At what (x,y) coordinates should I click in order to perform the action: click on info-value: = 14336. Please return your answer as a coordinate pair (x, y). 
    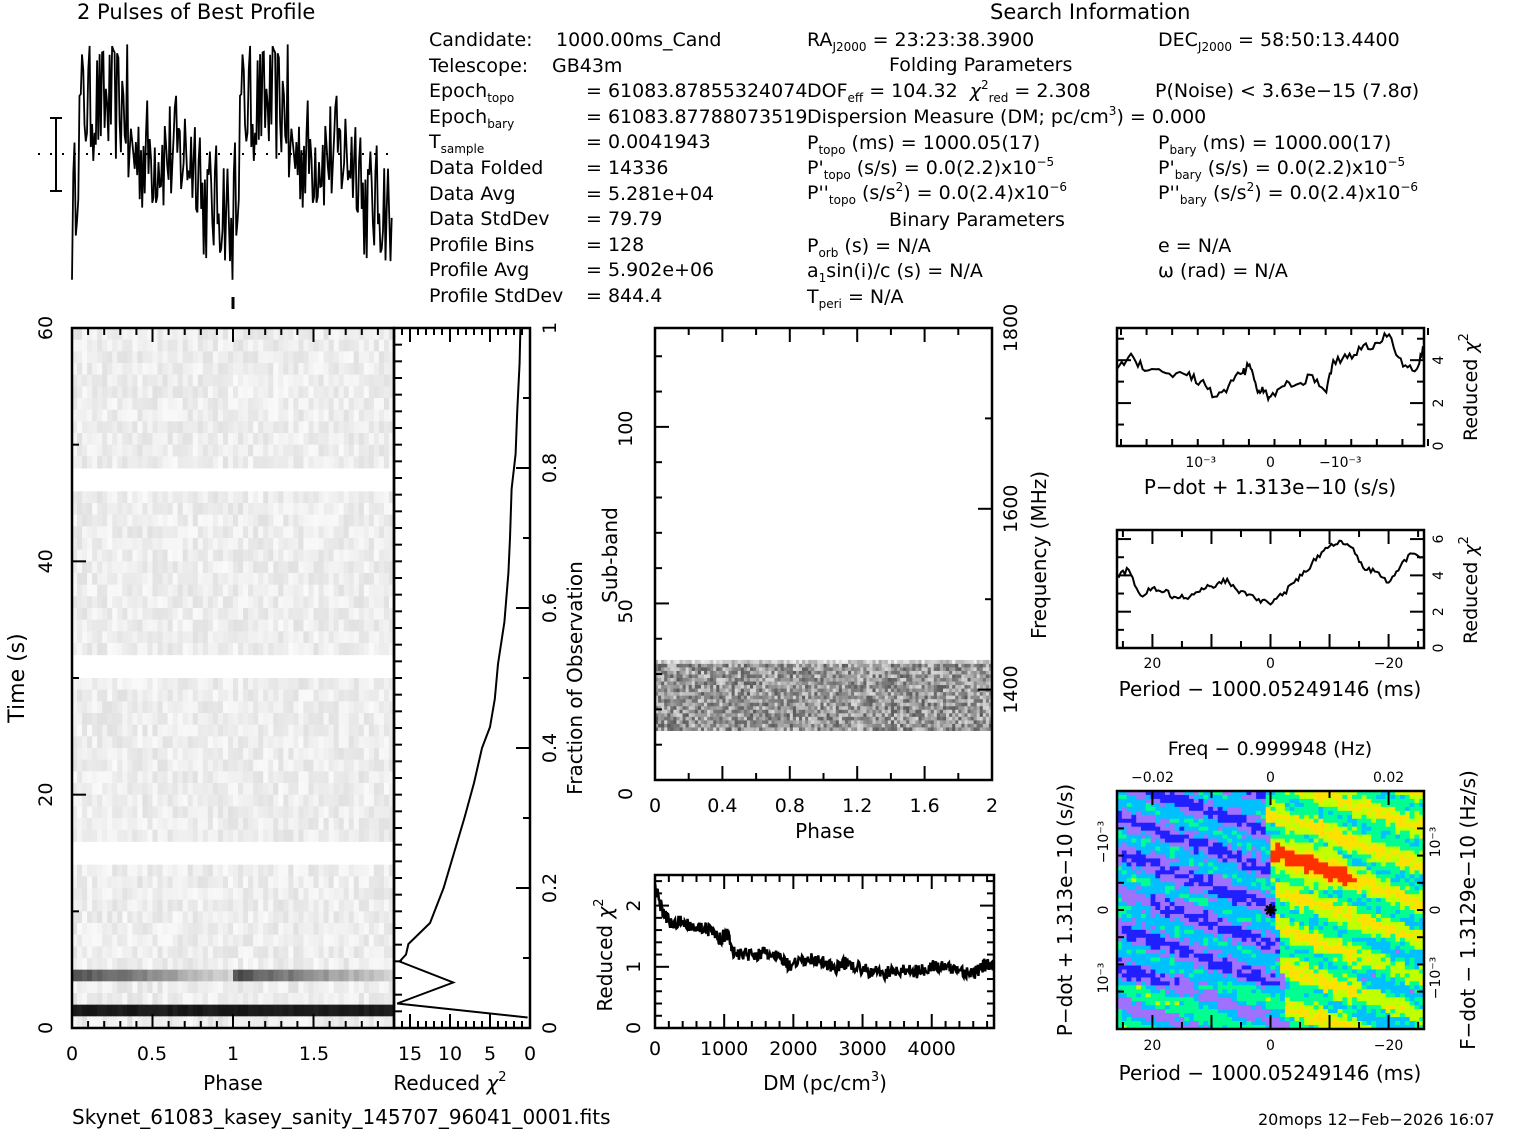
    Looking at the image, I should click on (627, 168).